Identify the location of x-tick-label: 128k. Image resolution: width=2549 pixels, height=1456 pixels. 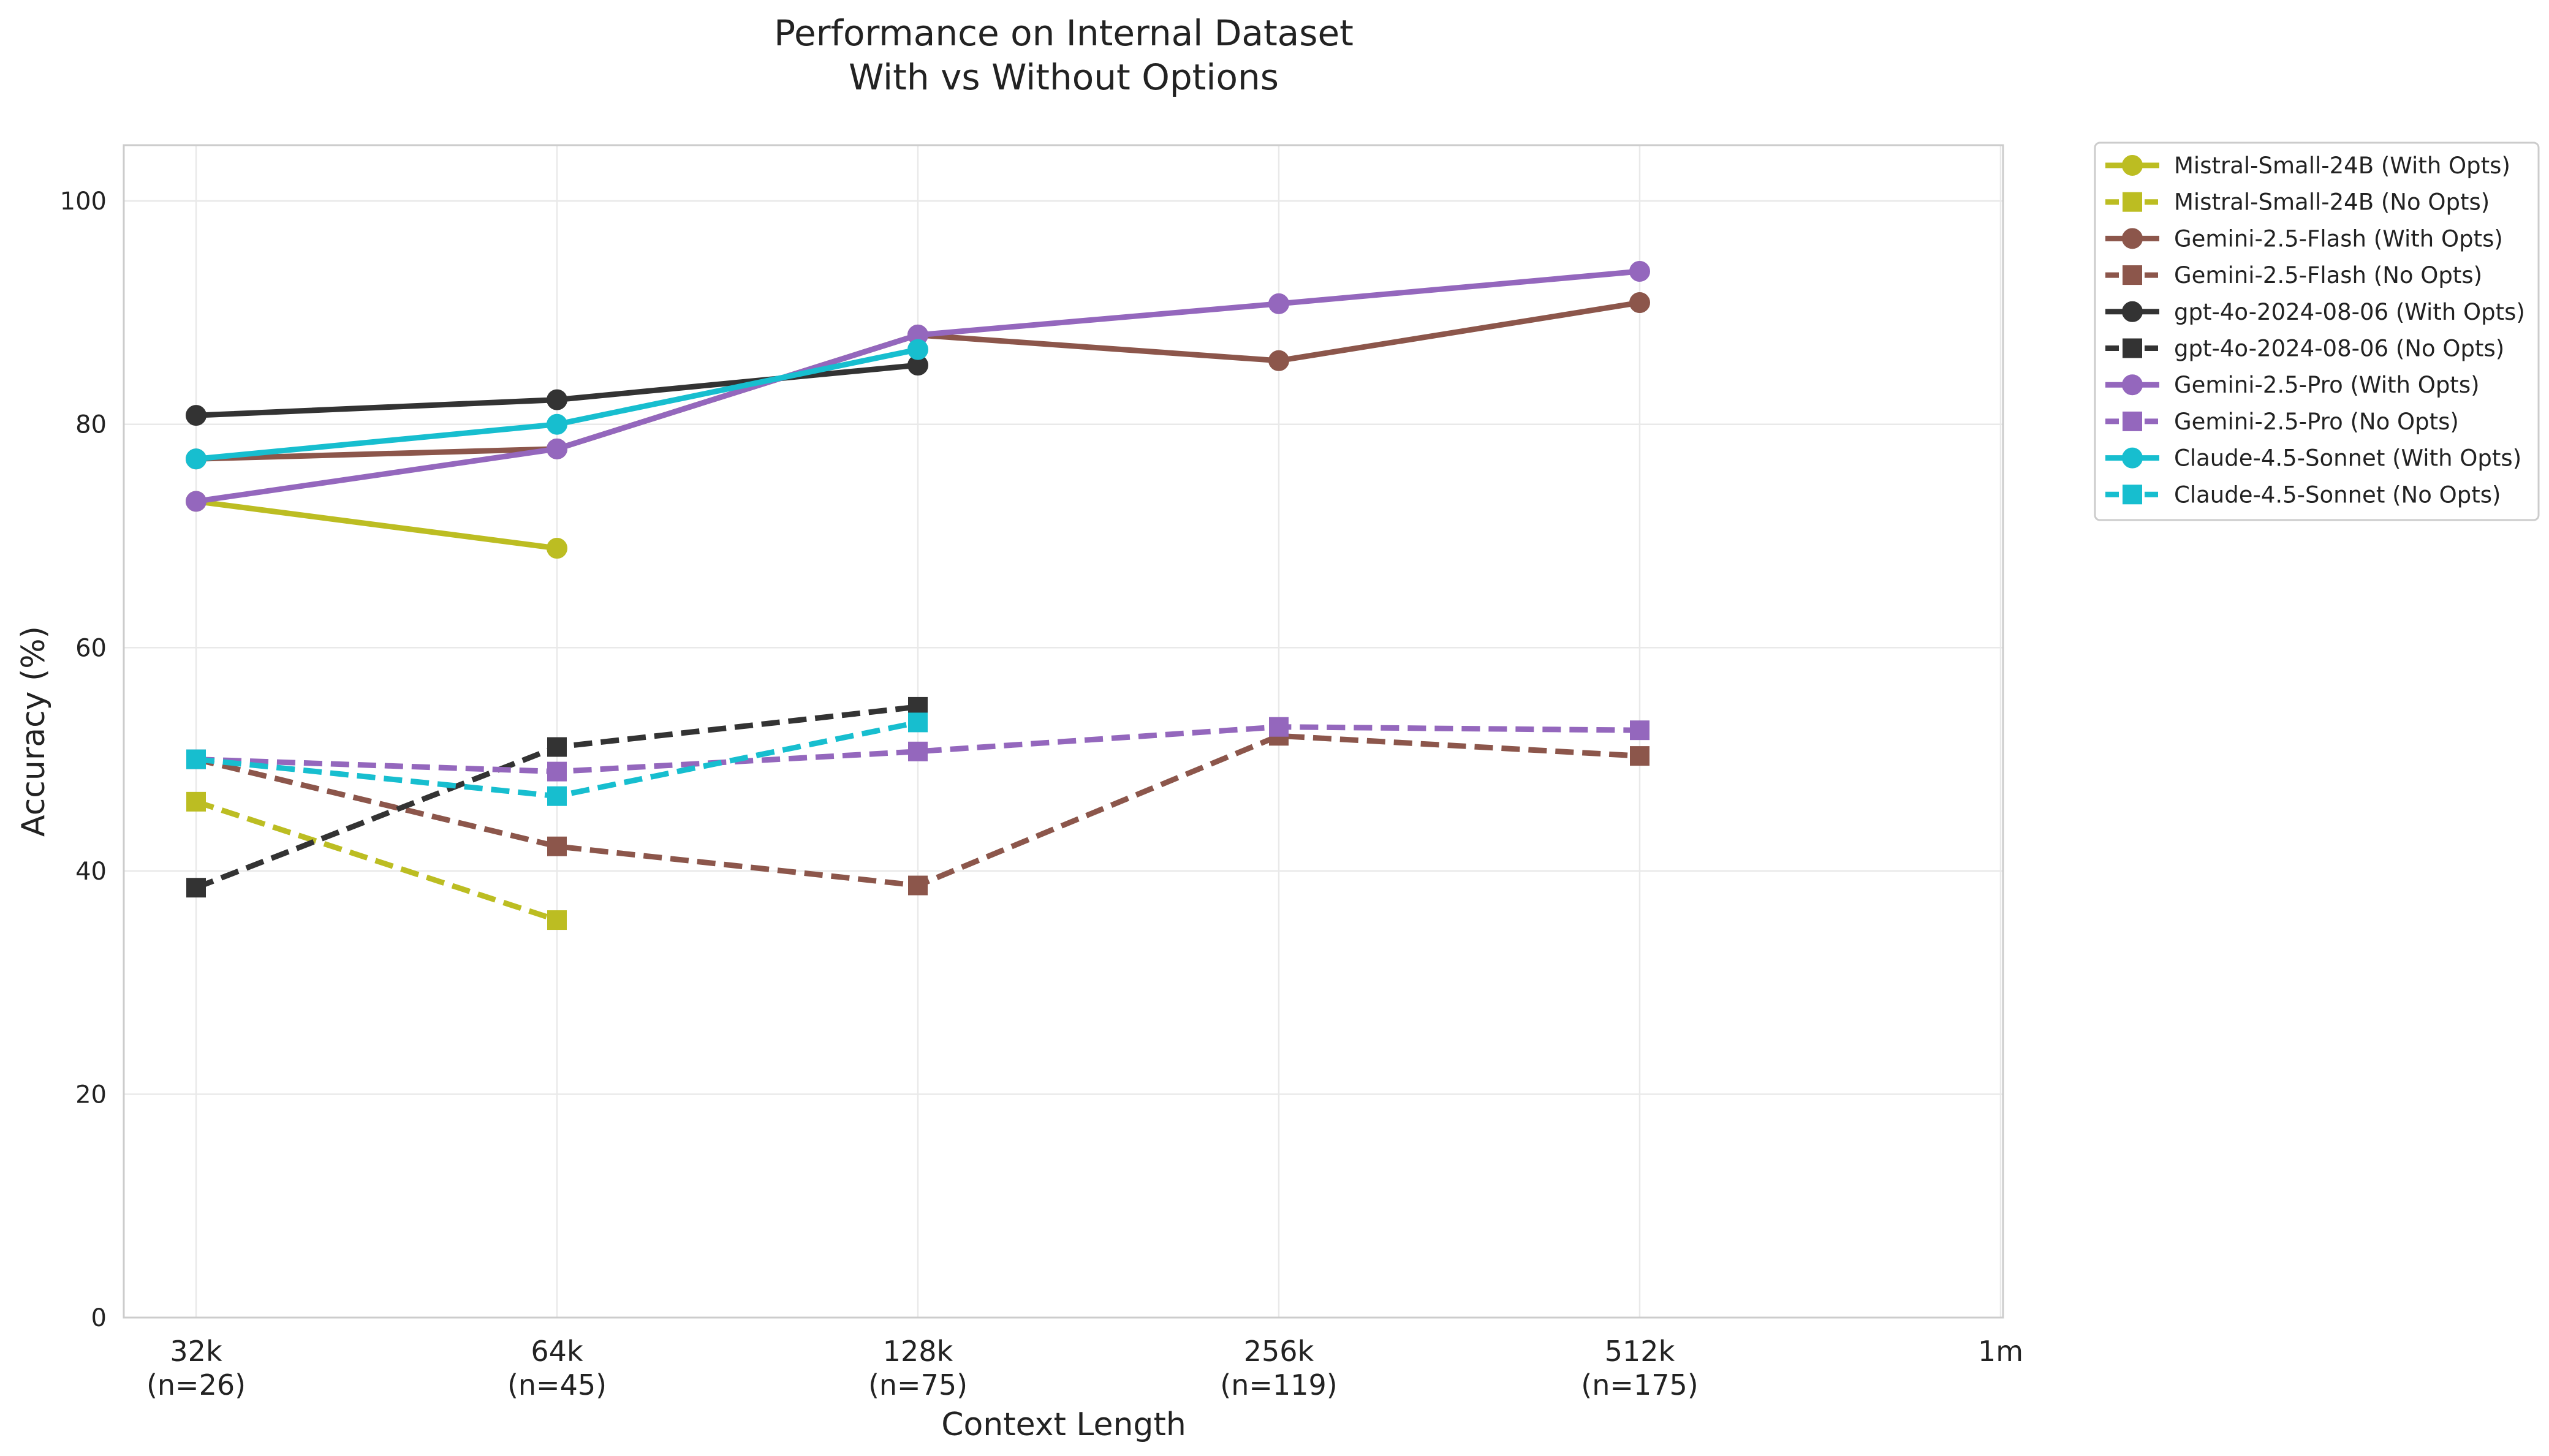
(918, 1351).